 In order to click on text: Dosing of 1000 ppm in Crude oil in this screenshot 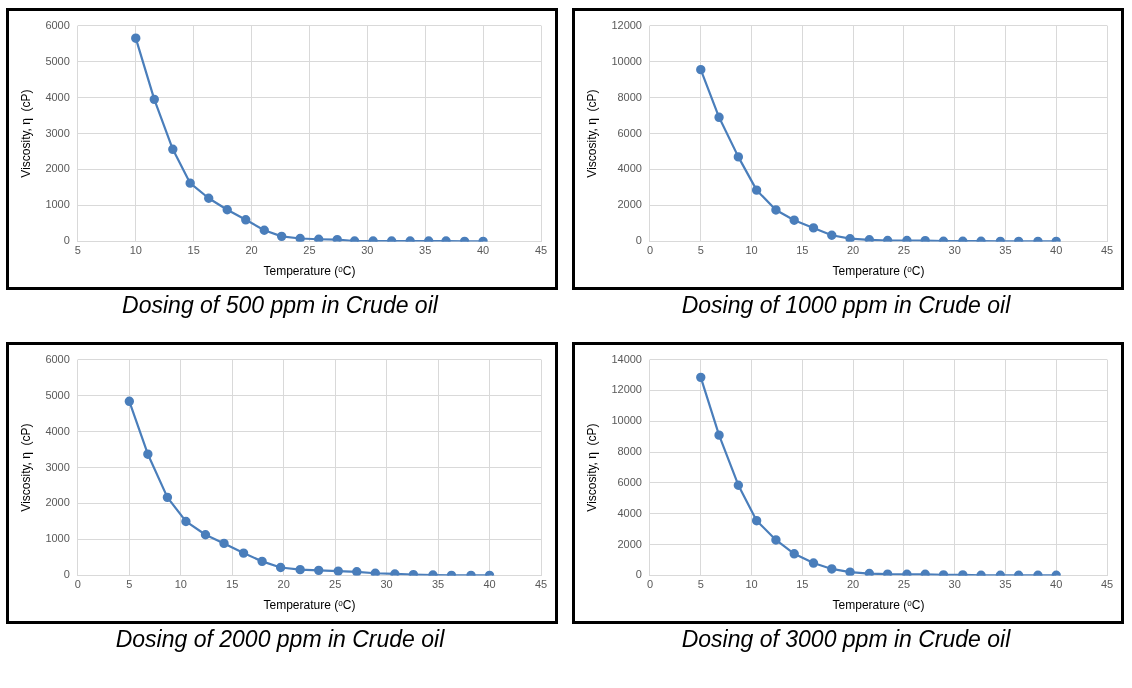, I will do `click(846, 305)`.